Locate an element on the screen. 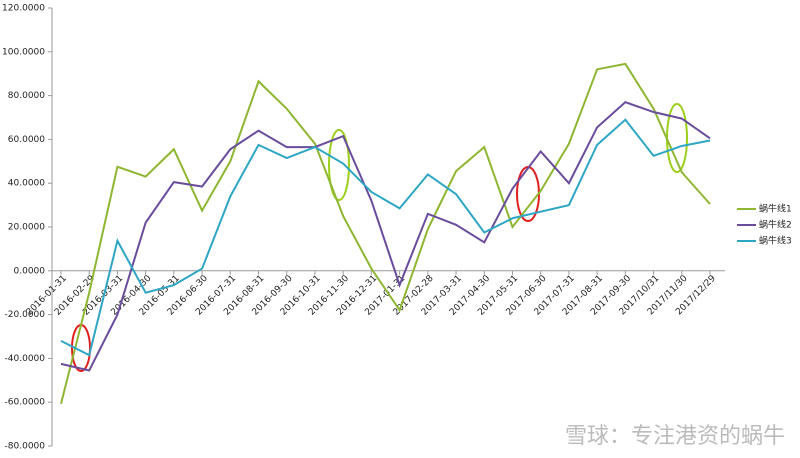  legend-label: 蜗牛线1 is located at coordinates (775, 209).